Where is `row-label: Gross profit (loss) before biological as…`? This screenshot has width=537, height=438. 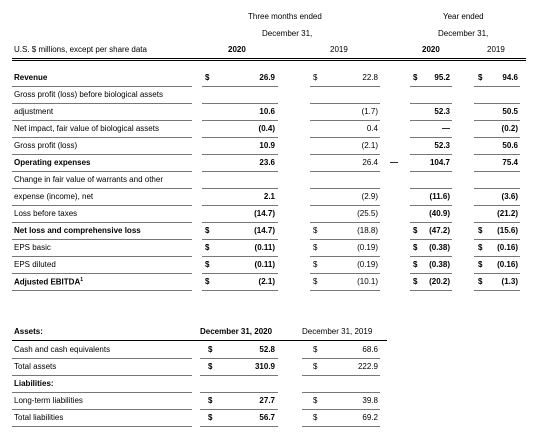
row-label: Gross profit (loss) before biological as… is located at coordinates (88, 94).